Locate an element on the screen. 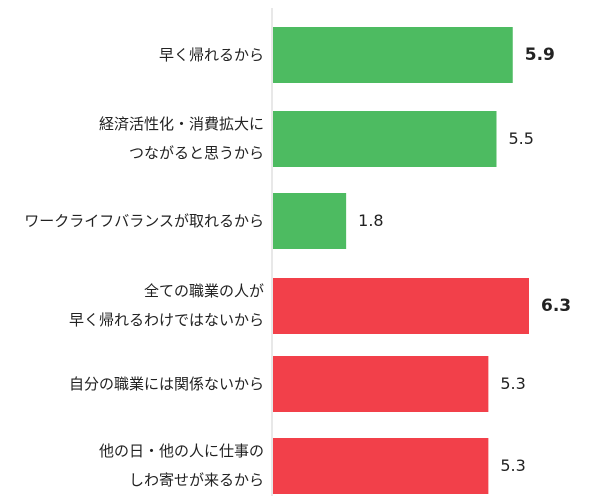 Image resolution: width=600 pixels, height=500 pixels. data-label: 1.8 is located at coordinates (371, 220).